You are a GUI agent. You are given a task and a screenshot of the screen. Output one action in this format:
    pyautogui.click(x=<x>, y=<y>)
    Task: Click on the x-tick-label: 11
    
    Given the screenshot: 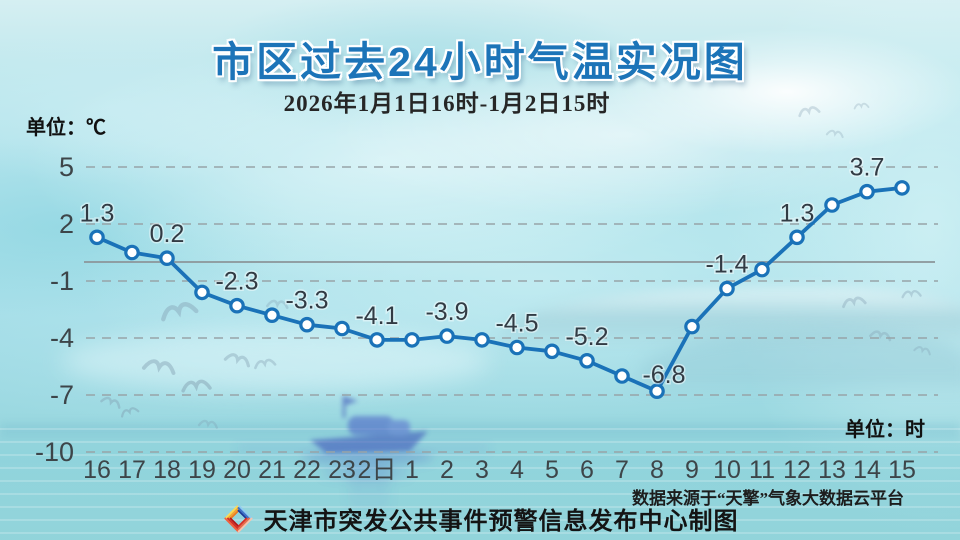 What is the action you would take?
    pyautogui.click(x=762, y=470)
    